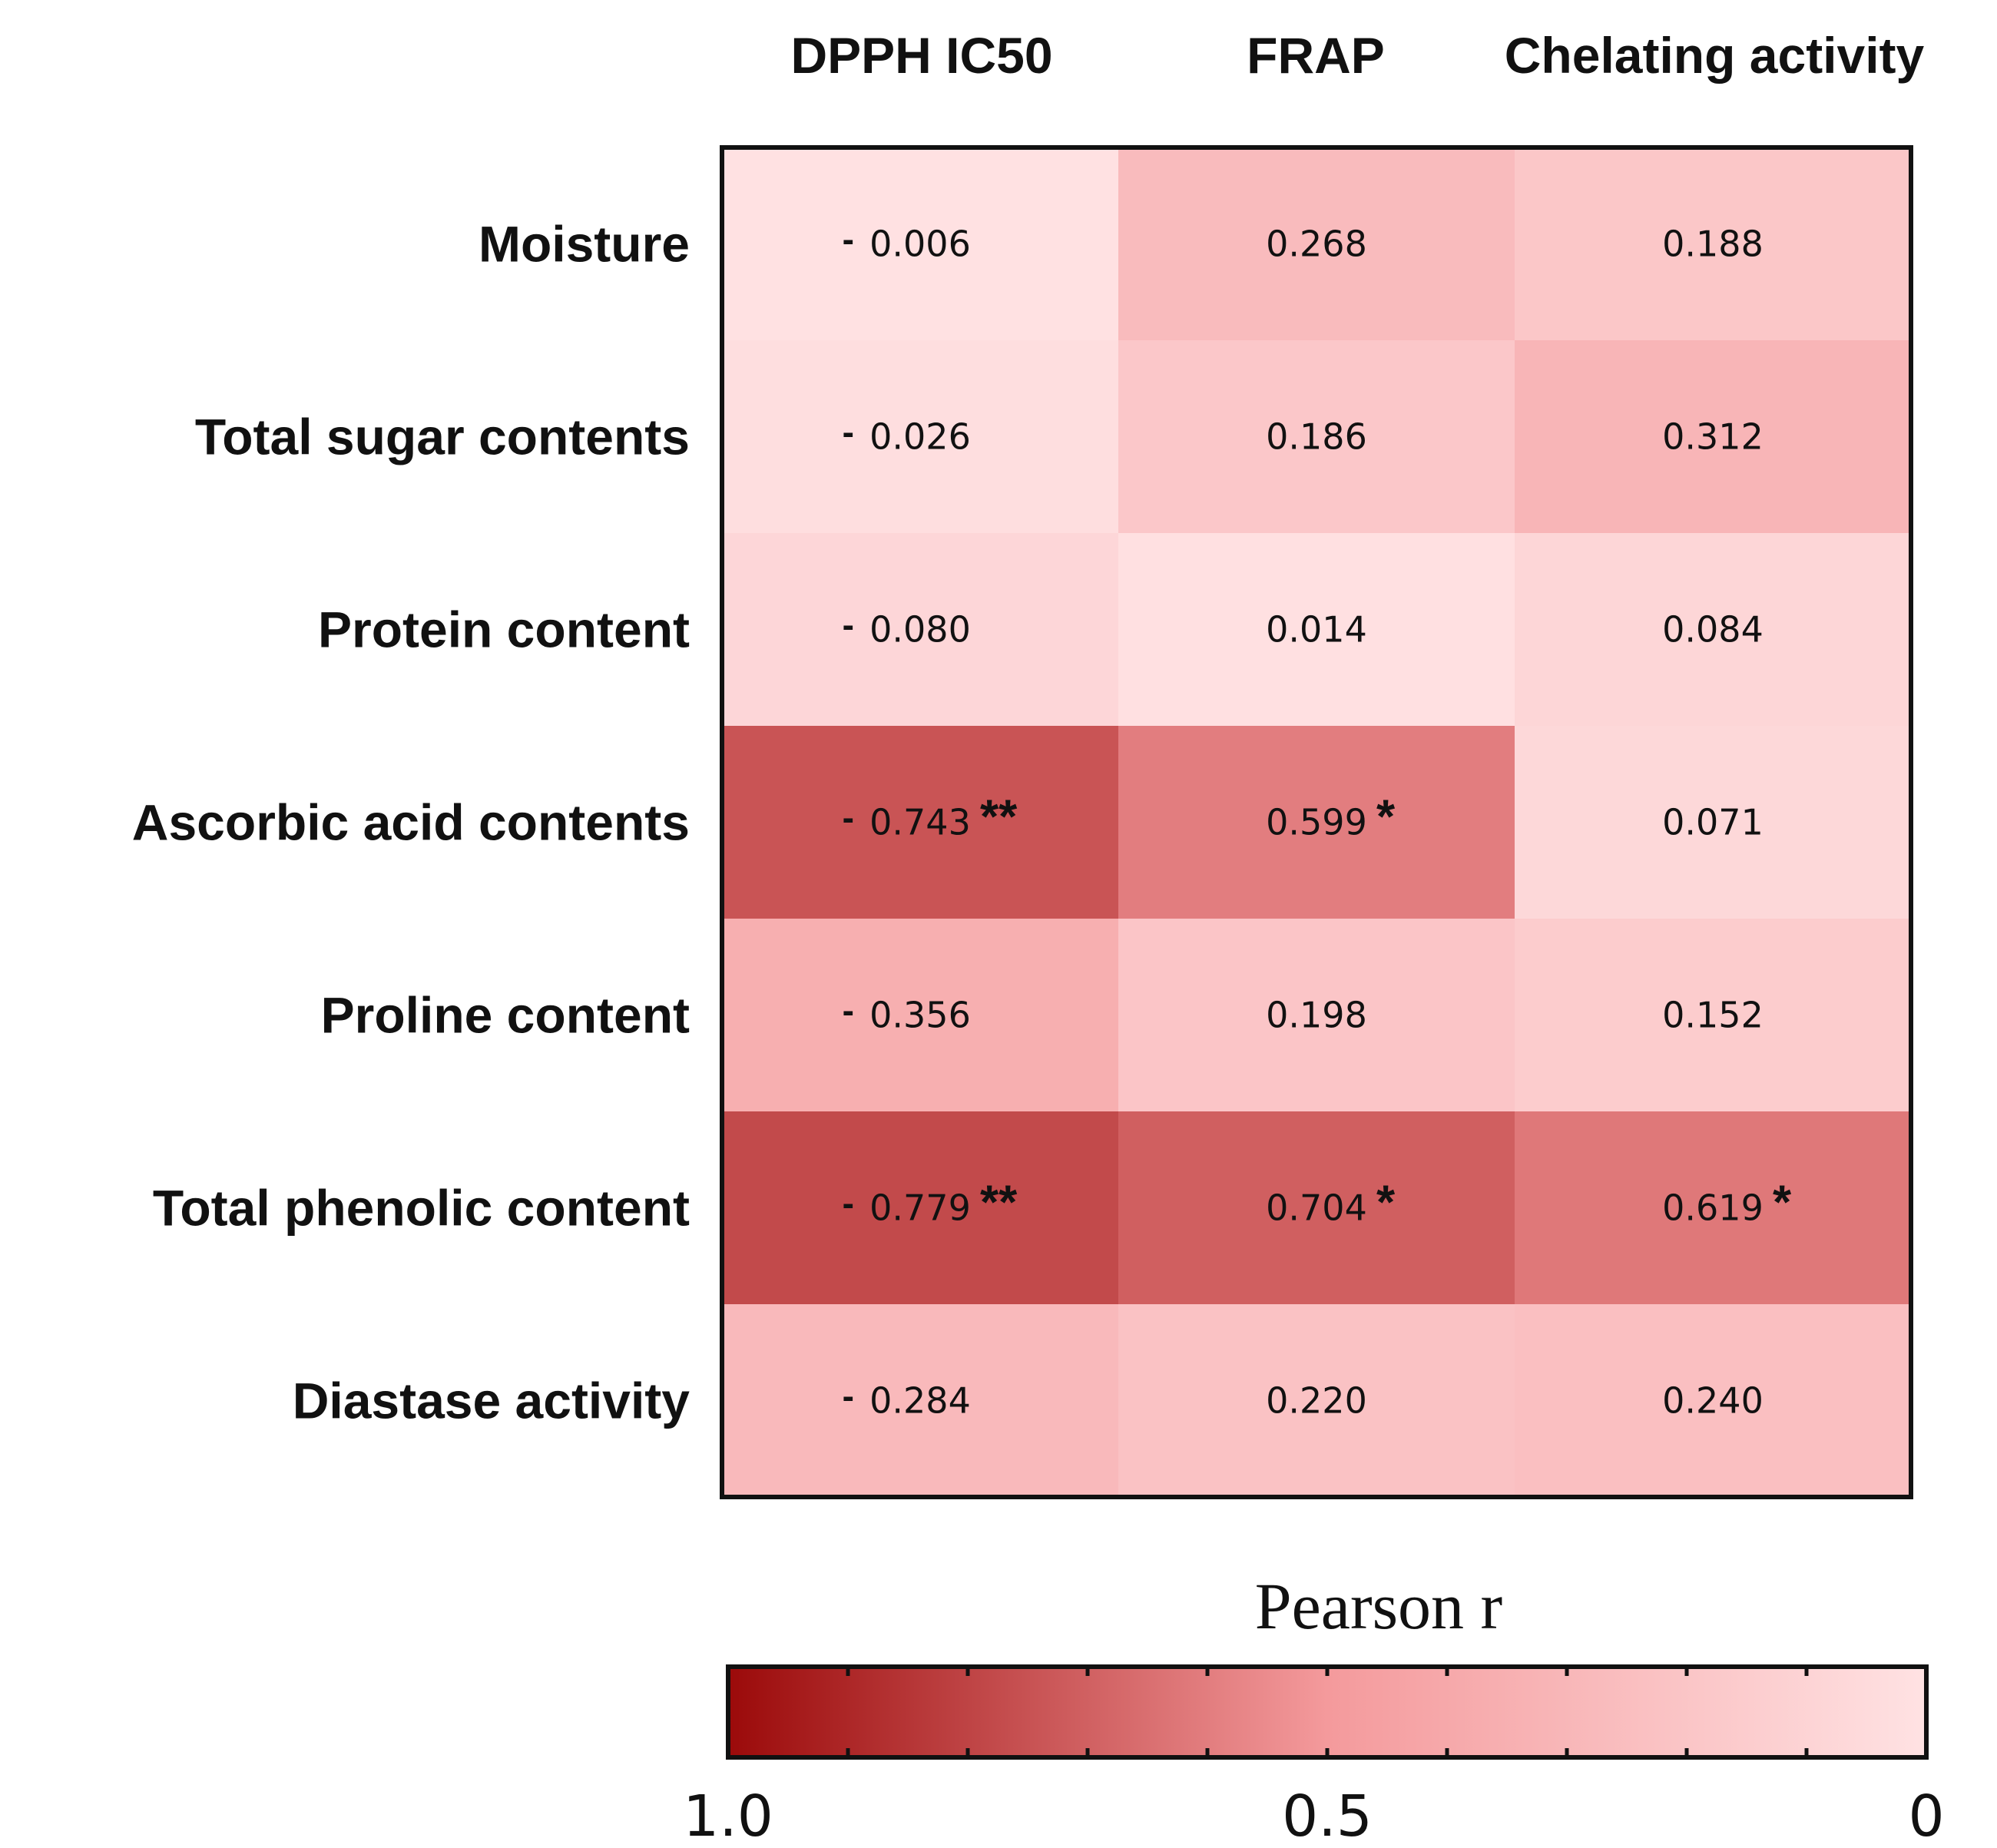  I want to click on cell-value-label: 0.188, so click(1713, 244).